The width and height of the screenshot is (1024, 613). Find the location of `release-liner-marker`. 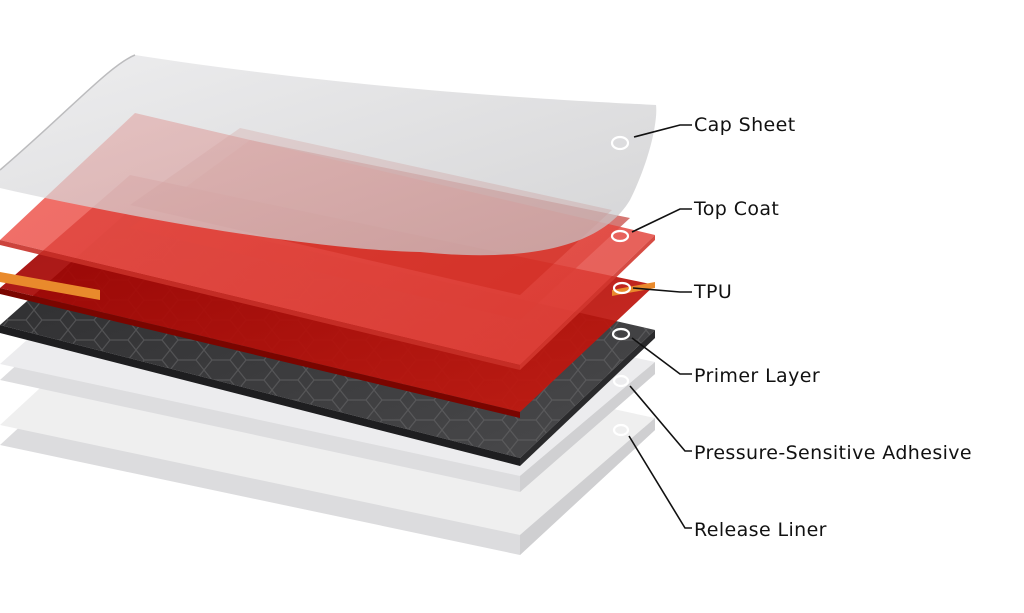

release-liner-marker is located at coordinates (621, 430).